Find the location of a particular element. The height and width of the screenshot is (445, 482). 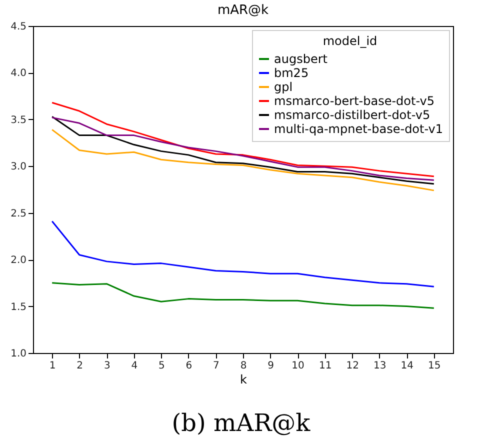

x-tick-label: 5 is located at coordinates (161, 366).